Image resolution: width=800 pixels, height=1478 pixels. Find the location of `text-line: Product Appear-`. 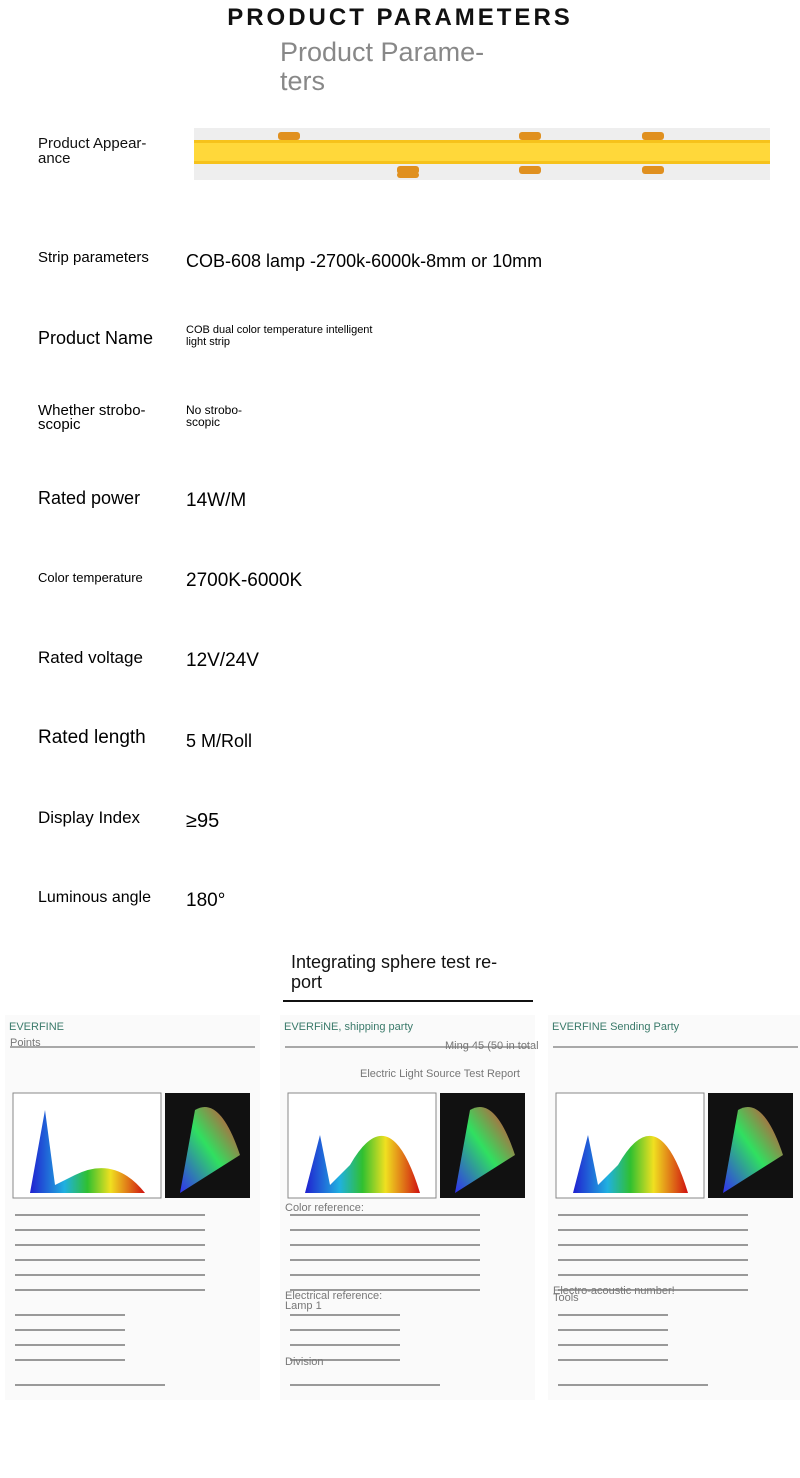

text-line: Product Appear- is located at coordinates (92, 143).